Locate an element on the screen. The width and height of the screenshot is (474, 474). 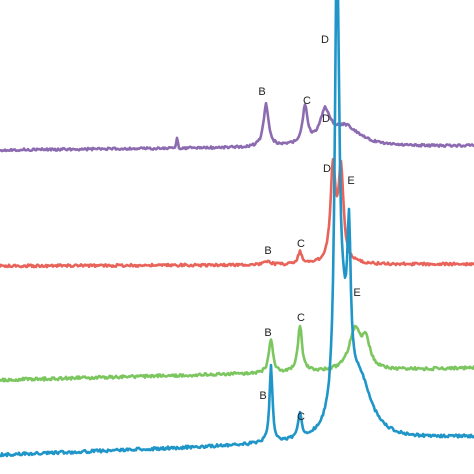
peak-label-c-trace-2: C is located at coordinates (301, 244).